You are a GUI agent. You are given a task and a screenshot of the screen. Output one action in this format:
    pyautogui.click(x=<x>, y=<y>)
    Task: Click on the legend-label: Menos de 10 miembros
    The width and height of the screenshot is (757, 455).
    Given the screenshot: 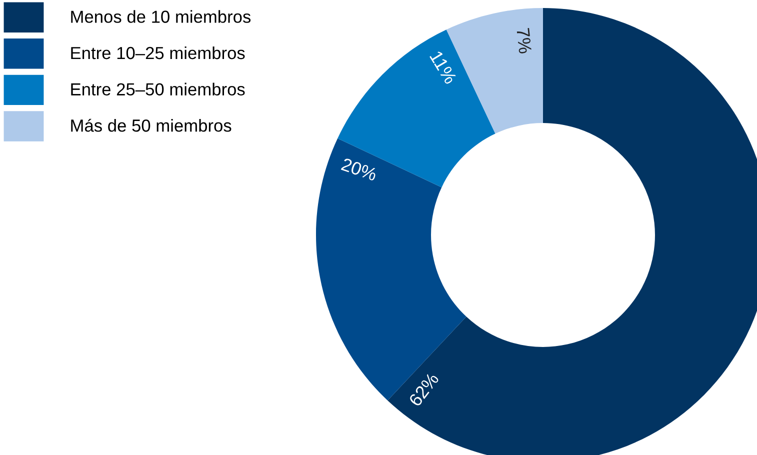 What is the action you would take?
    pyautogui.click(x=161, y=16)
    